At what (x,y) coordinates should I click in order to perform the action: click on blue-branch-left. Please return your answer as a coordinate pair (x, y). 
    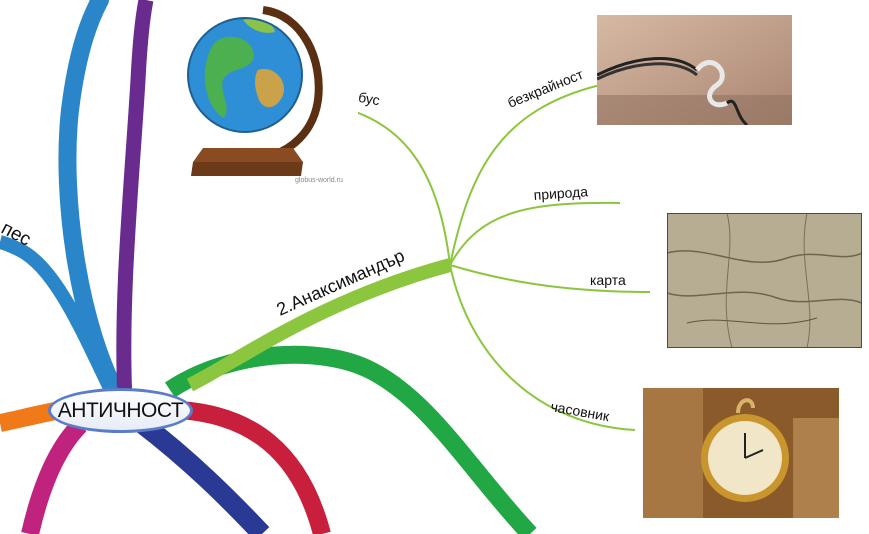
    Looking at the image, I should click on (61, 318).